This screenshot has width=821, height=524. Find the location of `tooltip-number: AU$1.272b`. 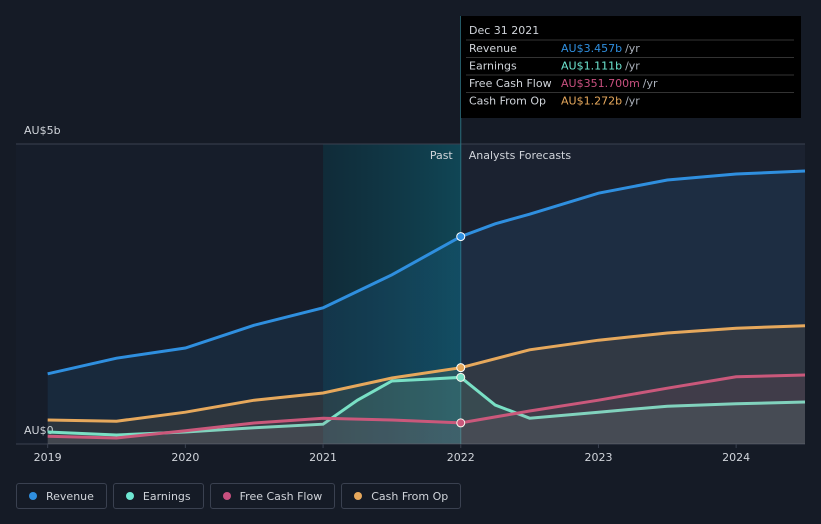

tooltip-number: AU$1.272b is located at coordinates (591, 101).